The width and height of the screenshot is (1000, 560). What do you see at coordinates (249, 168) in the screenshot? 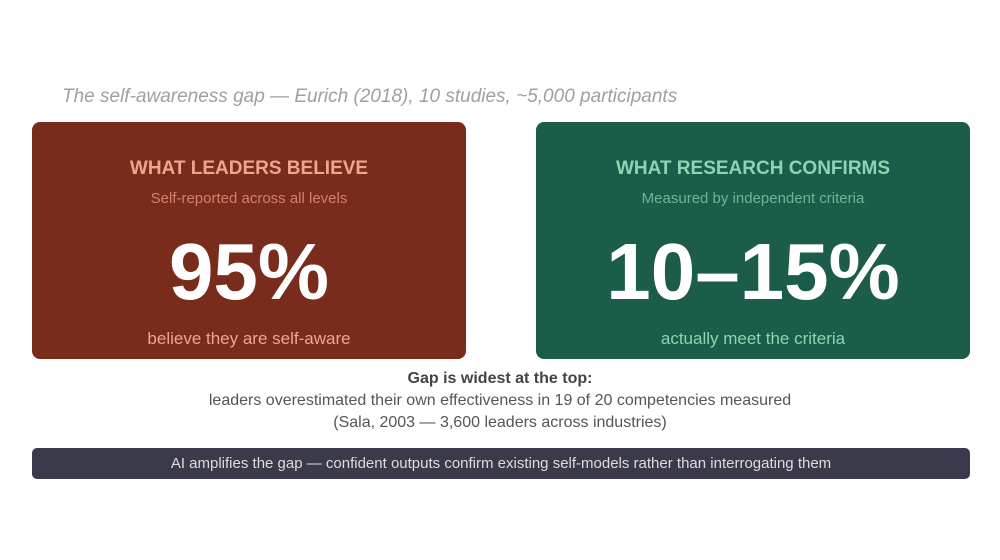
I see `card-heading: WHAT LEADERS BELIEVE` at bounding box center [249, 168].